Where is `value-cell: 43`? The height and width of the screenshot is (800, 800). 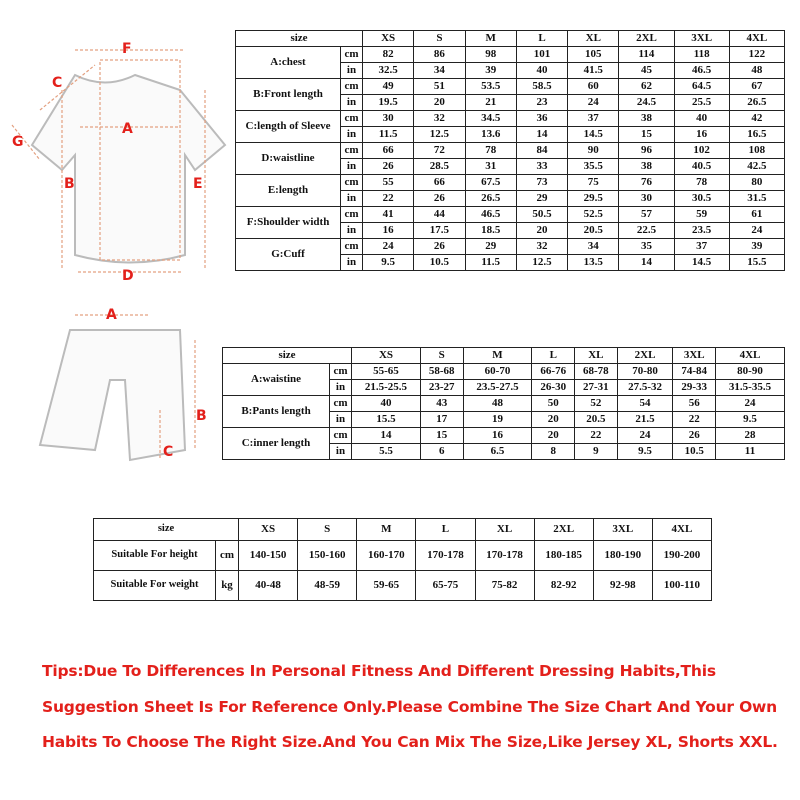
value-cell: 43 is located at coordinates (441, 403).